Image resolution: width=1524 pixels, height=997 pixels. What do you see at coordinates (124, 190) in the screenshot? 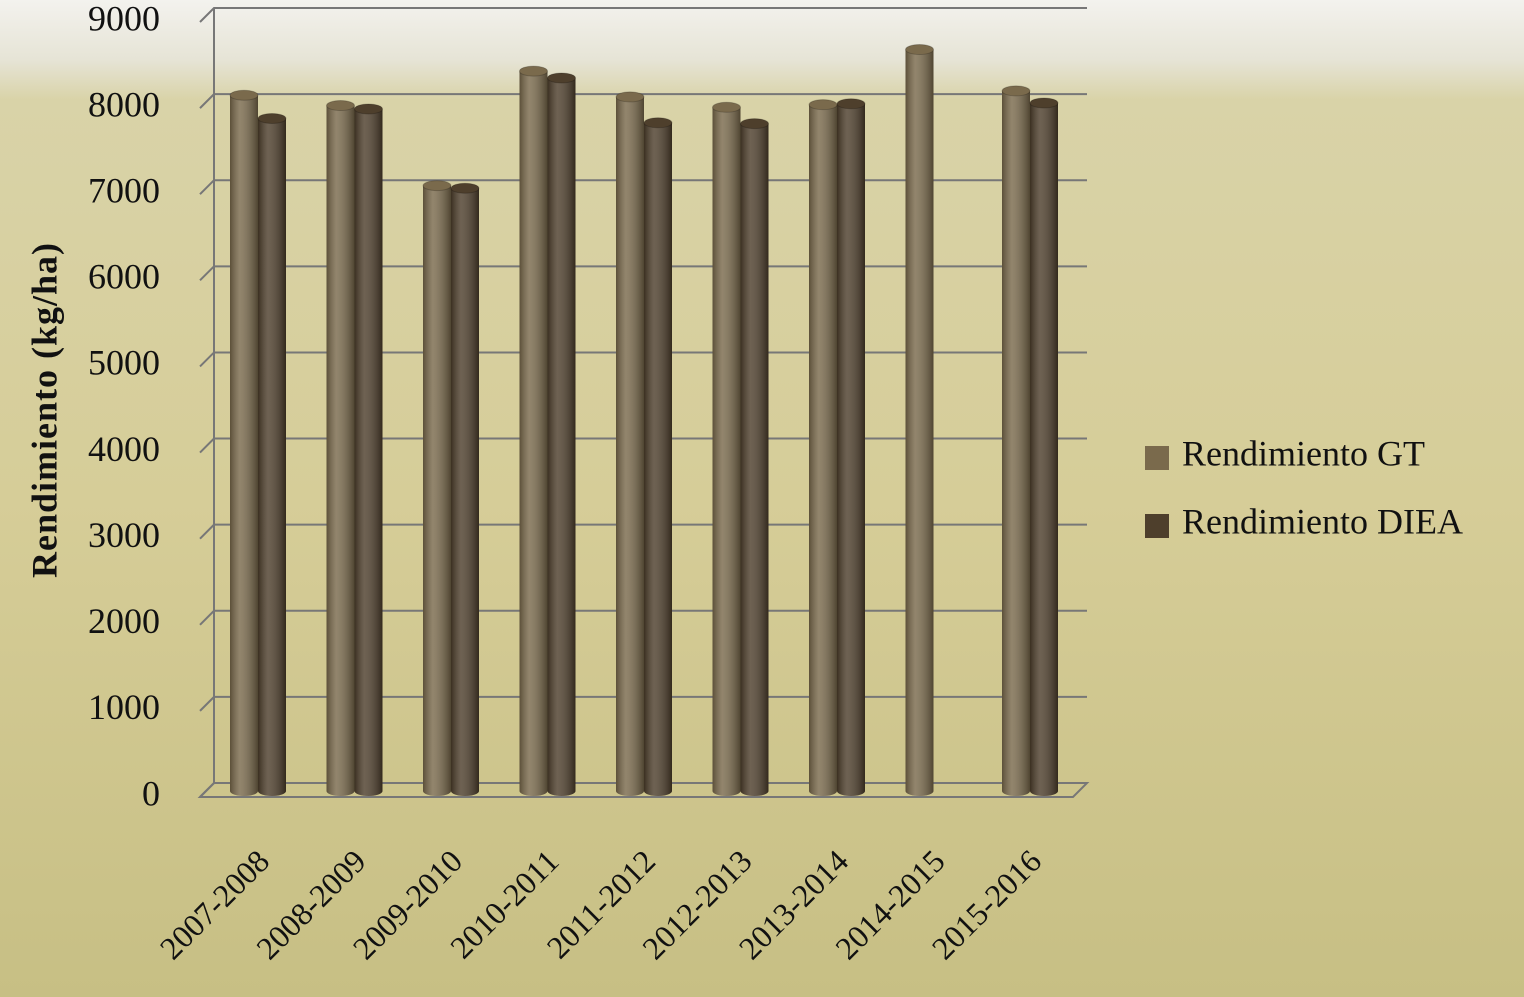
I see `y-tick-label: 7000` at bounding box center [124, 190].